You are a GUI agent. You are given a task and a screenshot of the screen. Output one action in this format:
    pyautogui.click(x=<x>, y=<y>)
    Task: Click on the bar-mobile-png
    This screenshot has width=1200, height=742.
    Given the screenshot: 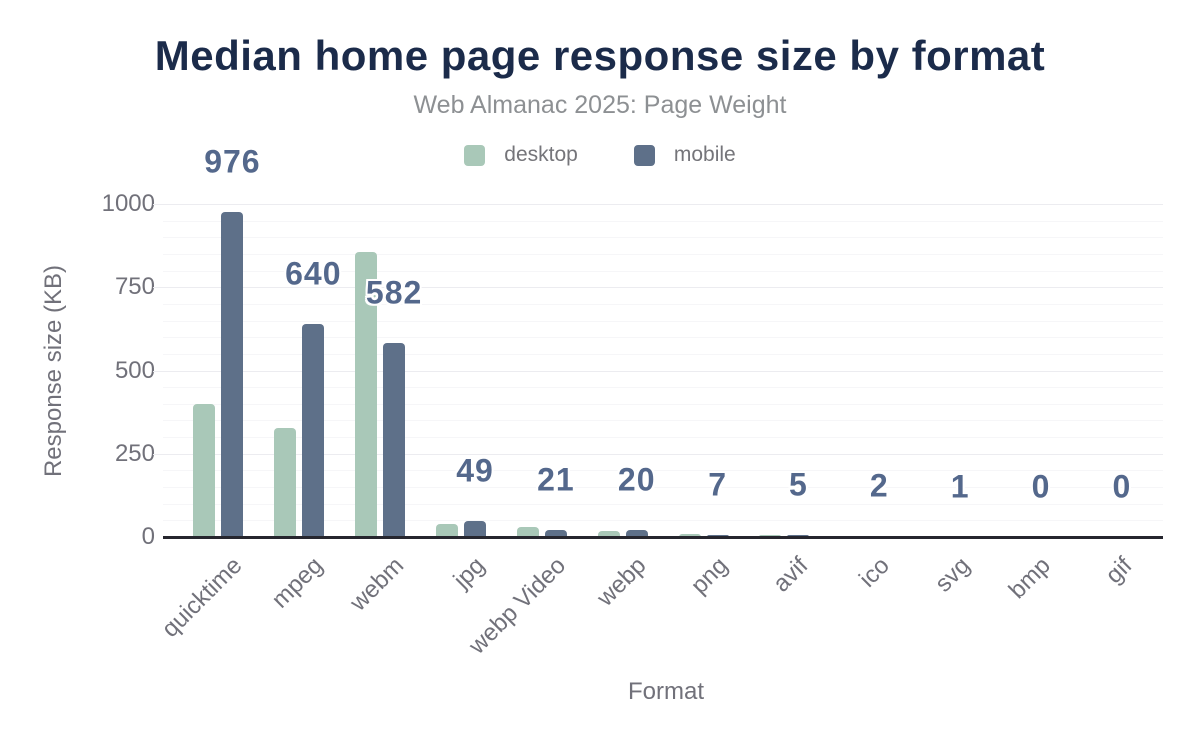 What is the action you would take?
    pyautogui.click(x=717, y=535)
    